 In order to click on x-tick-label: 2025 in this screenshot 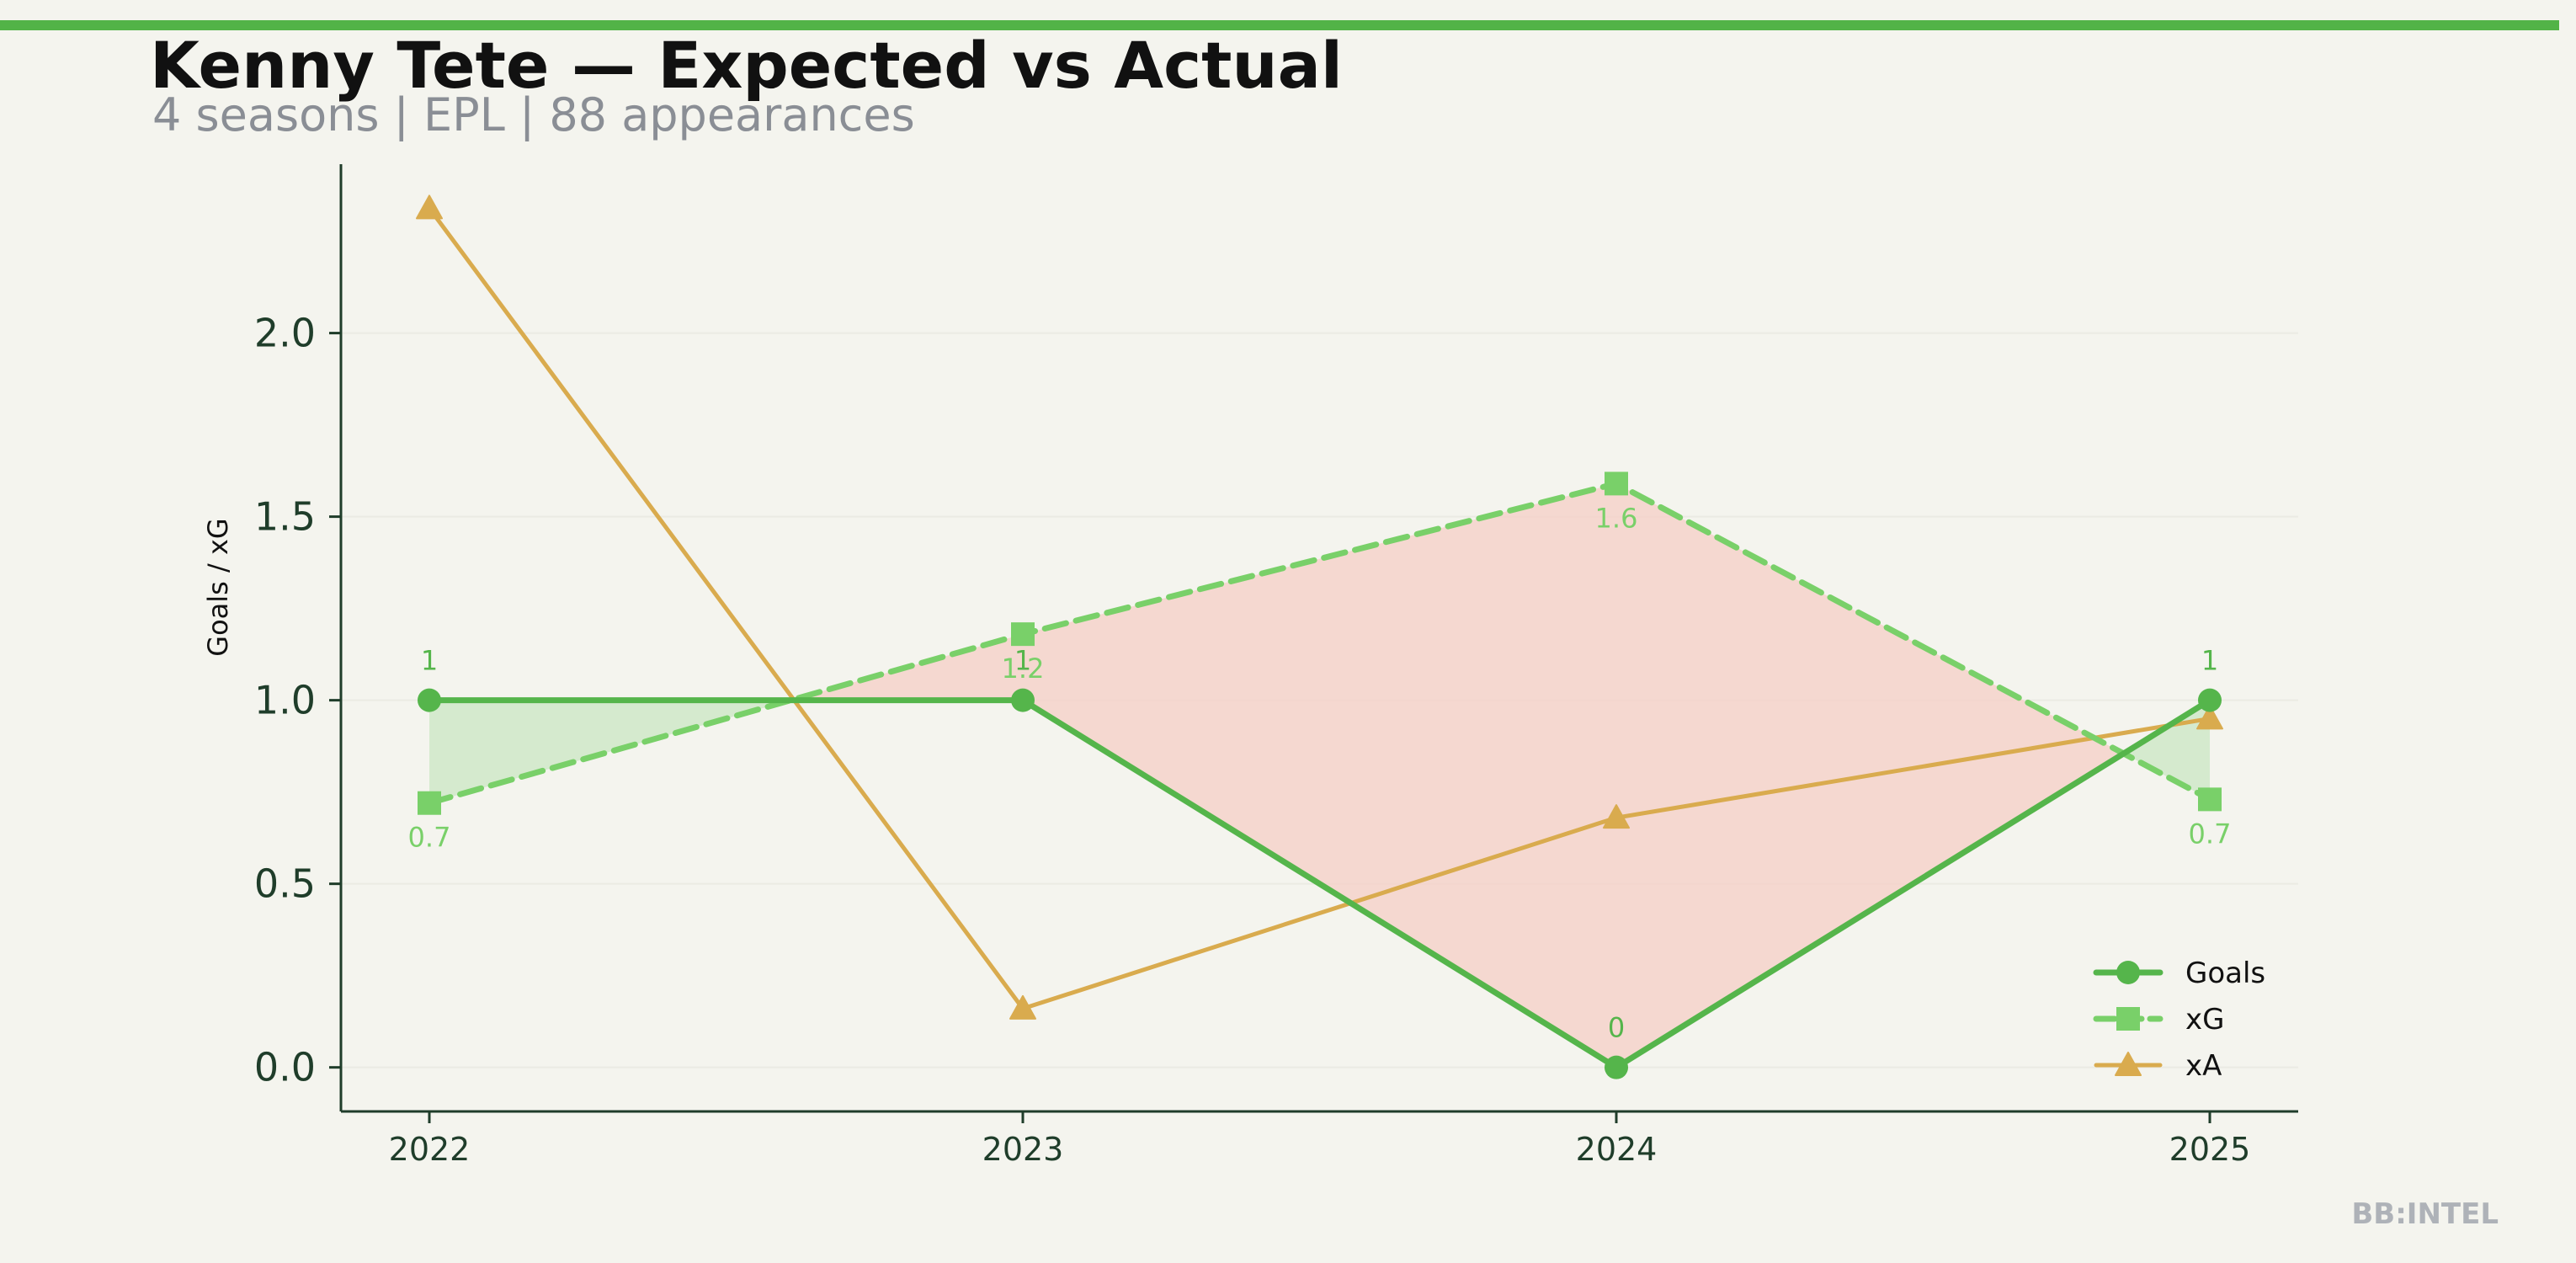, I will do `click(2210, 1149)`.